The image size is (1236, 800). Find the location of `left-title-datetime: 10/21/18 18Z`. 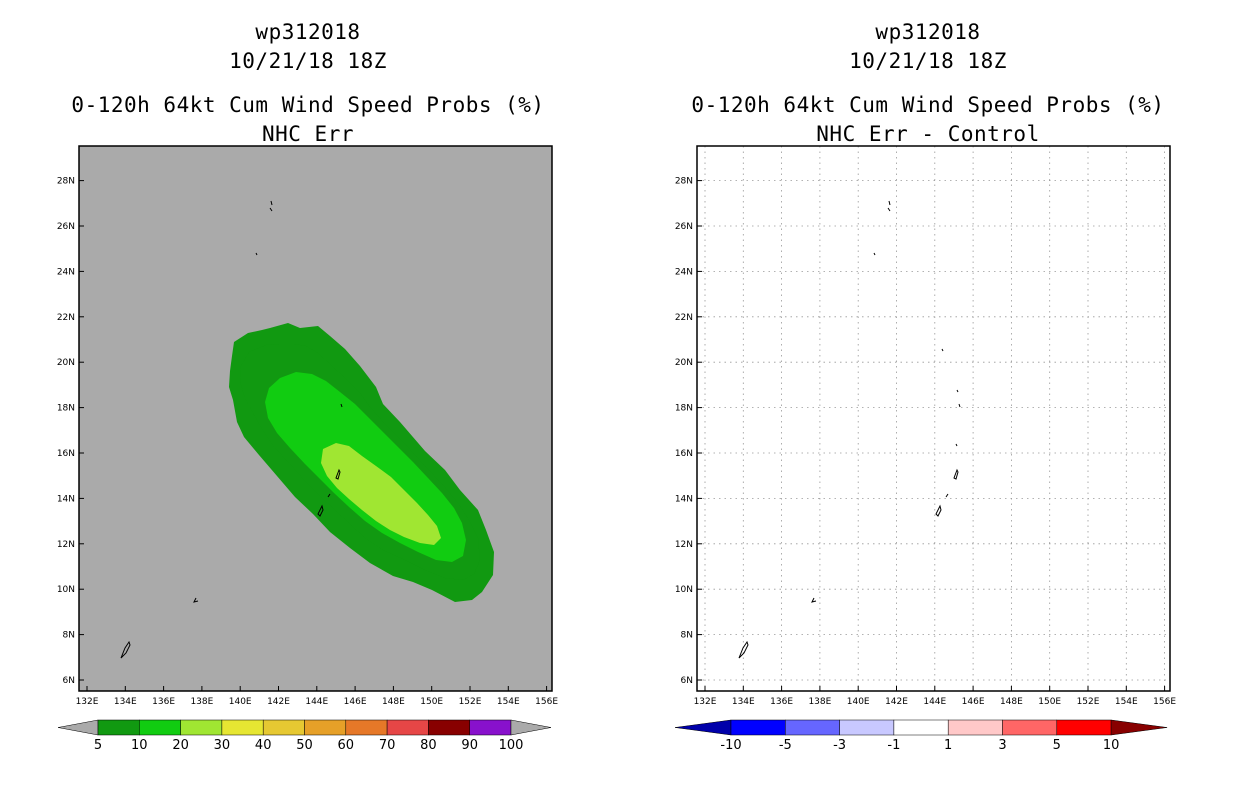

left-title-datetime: 10/21/18 18Z is located at coordinates (308, 61).